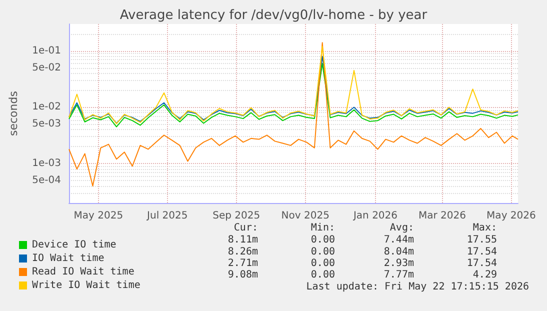 This screenshot has height=311, width=547. I want to click on legend-label: IO Wait time, so click(68, 258).